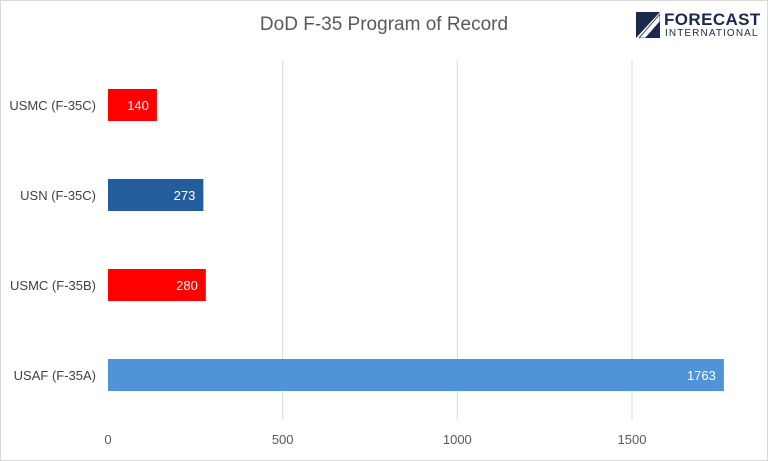  What do you see at coordinates (185, 195) in the screenshot?
I see `data-label: 273` at bounding box center [185, 195].